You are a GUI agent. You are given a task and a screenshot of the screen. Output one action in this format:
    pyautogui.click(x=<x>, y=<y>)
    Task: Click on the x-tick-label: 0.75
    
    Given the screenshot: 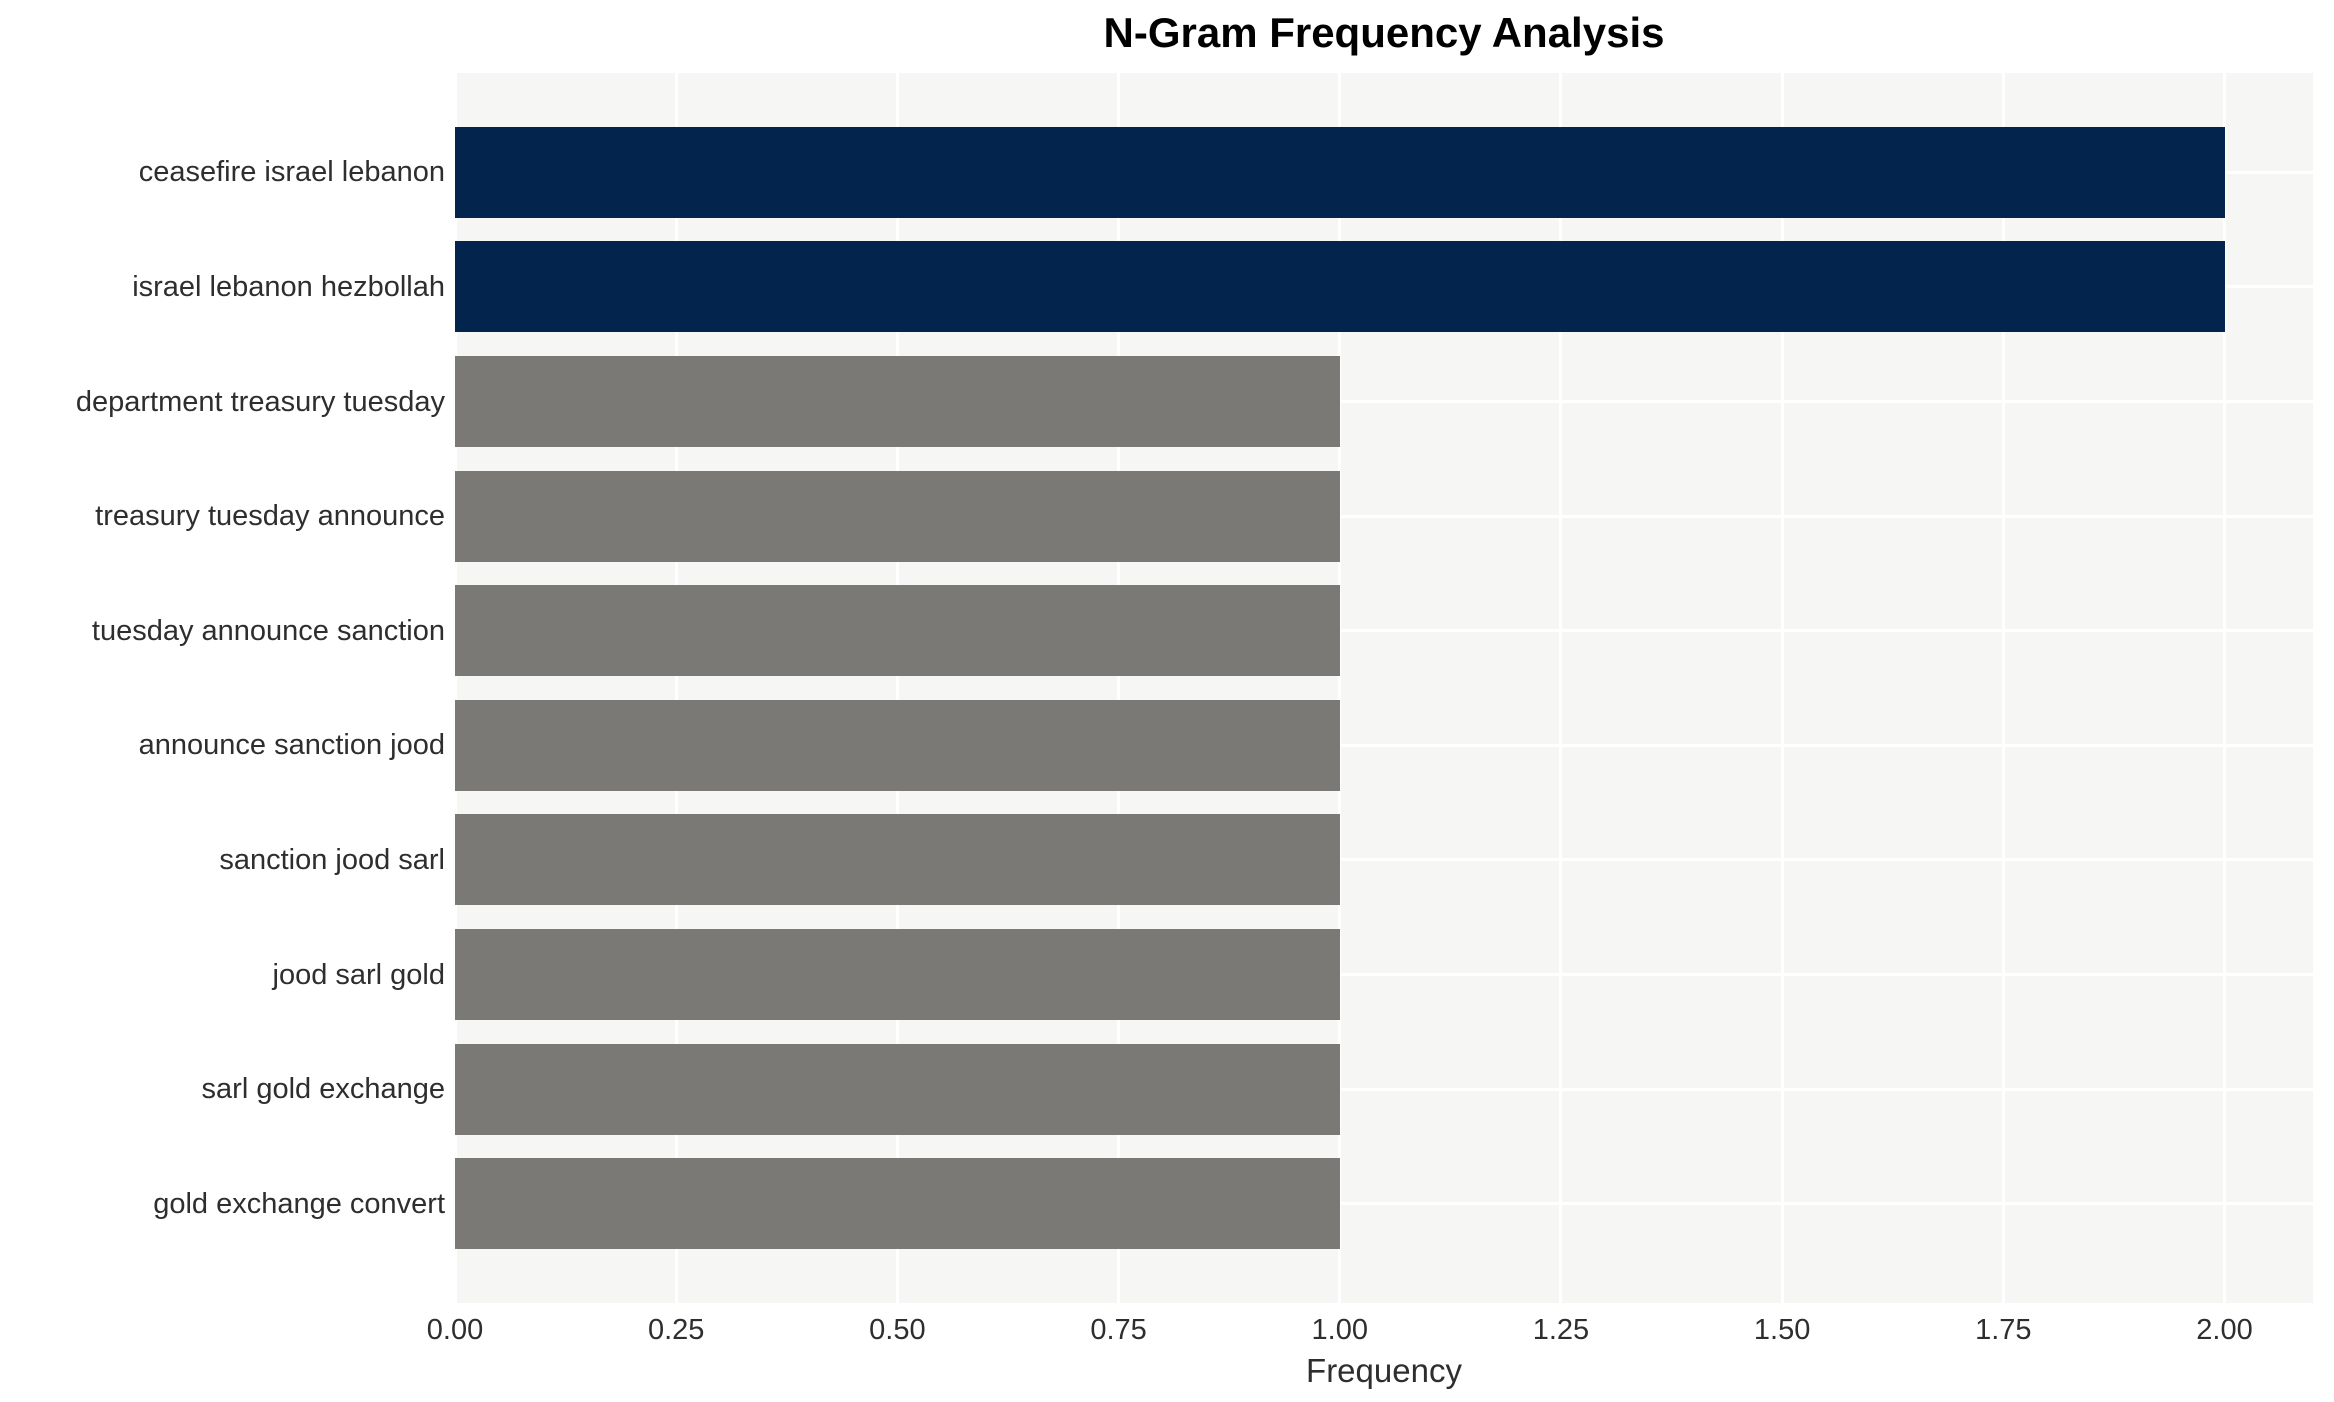 What is the action you would take?
    pyautogui.click(x=1118, y=1330)
    